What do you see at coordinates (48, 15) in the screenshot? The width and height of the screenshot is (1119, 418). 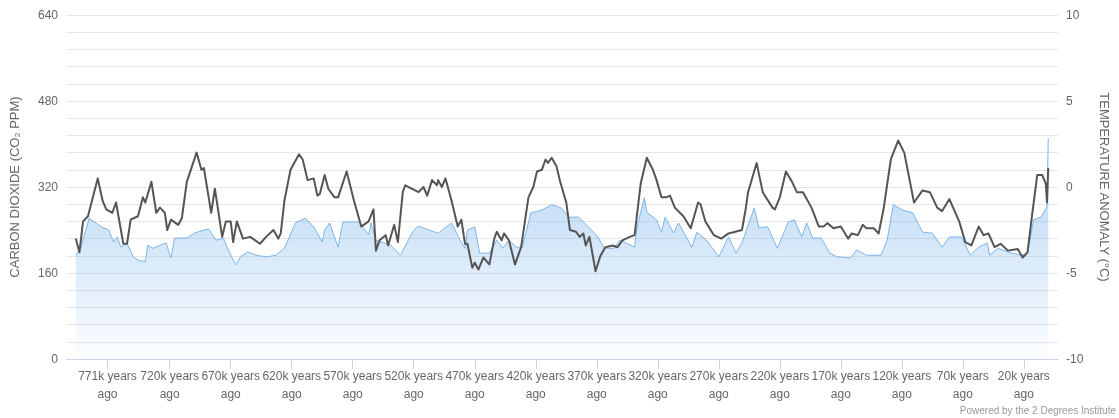 I see `y-tick-label: 640` at bounding box center [48, 15].